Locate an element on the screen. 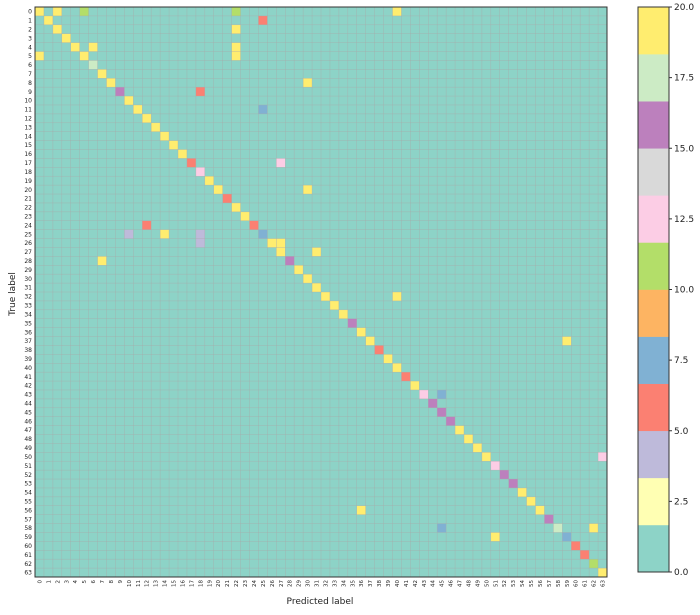  y-tick-label: 43 is located at coordinates (28, 395).